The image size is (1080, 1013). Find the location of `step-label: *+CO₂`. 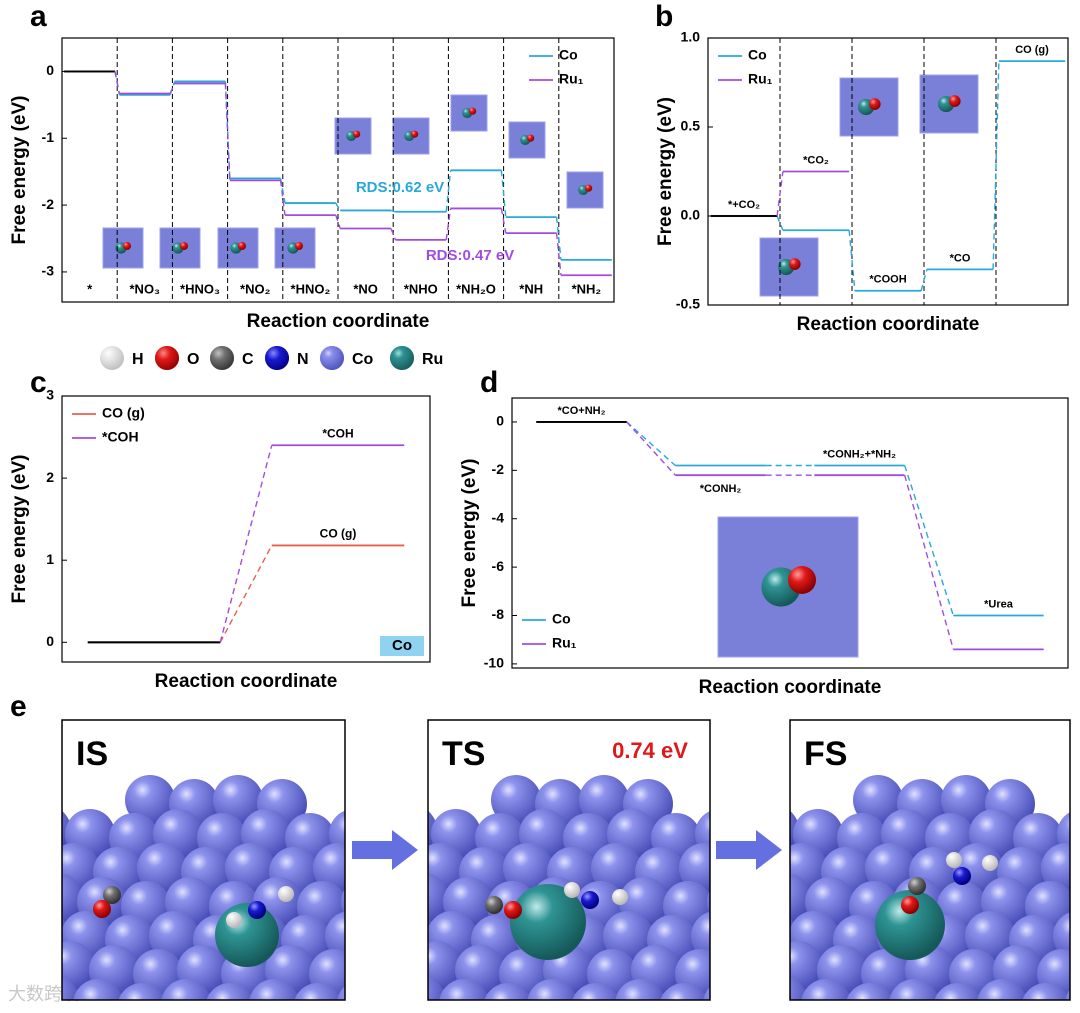

step-label: *+CO₂ is located at coordinates (744, 205).